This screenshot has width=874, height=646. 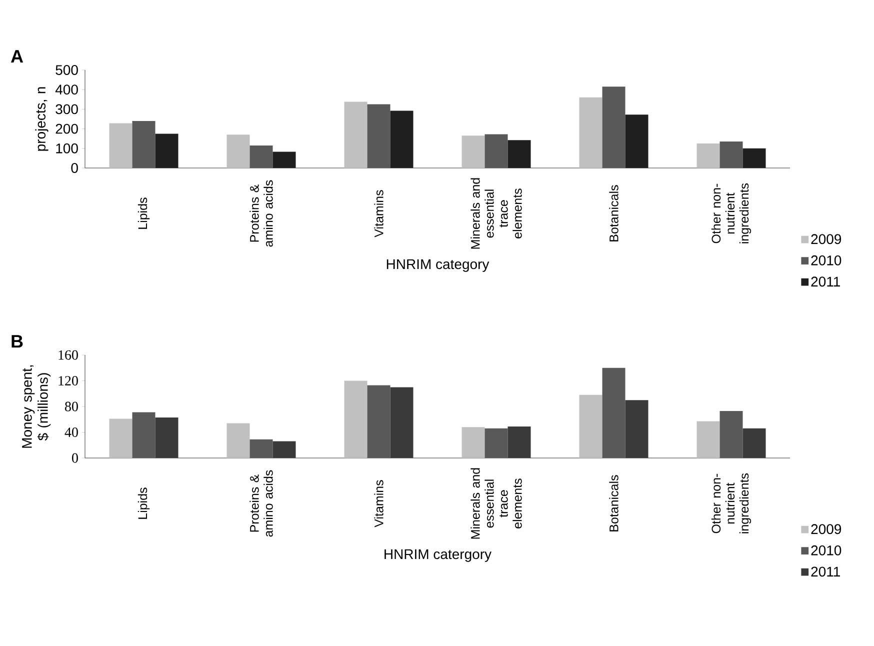 What do you see at coordinates (17, 56) in the screenshot?
I see `chart-title: A` at bounding box center [17, 56].